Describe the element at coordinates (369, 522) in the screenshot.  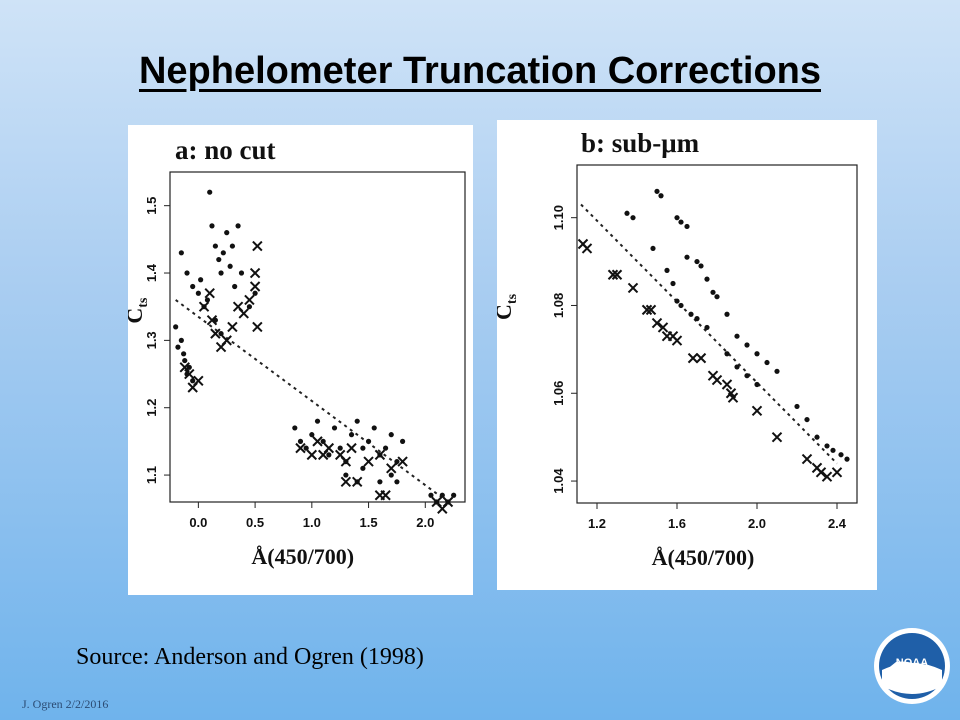
I see `charta-xtick-label: 1.5` at that location.